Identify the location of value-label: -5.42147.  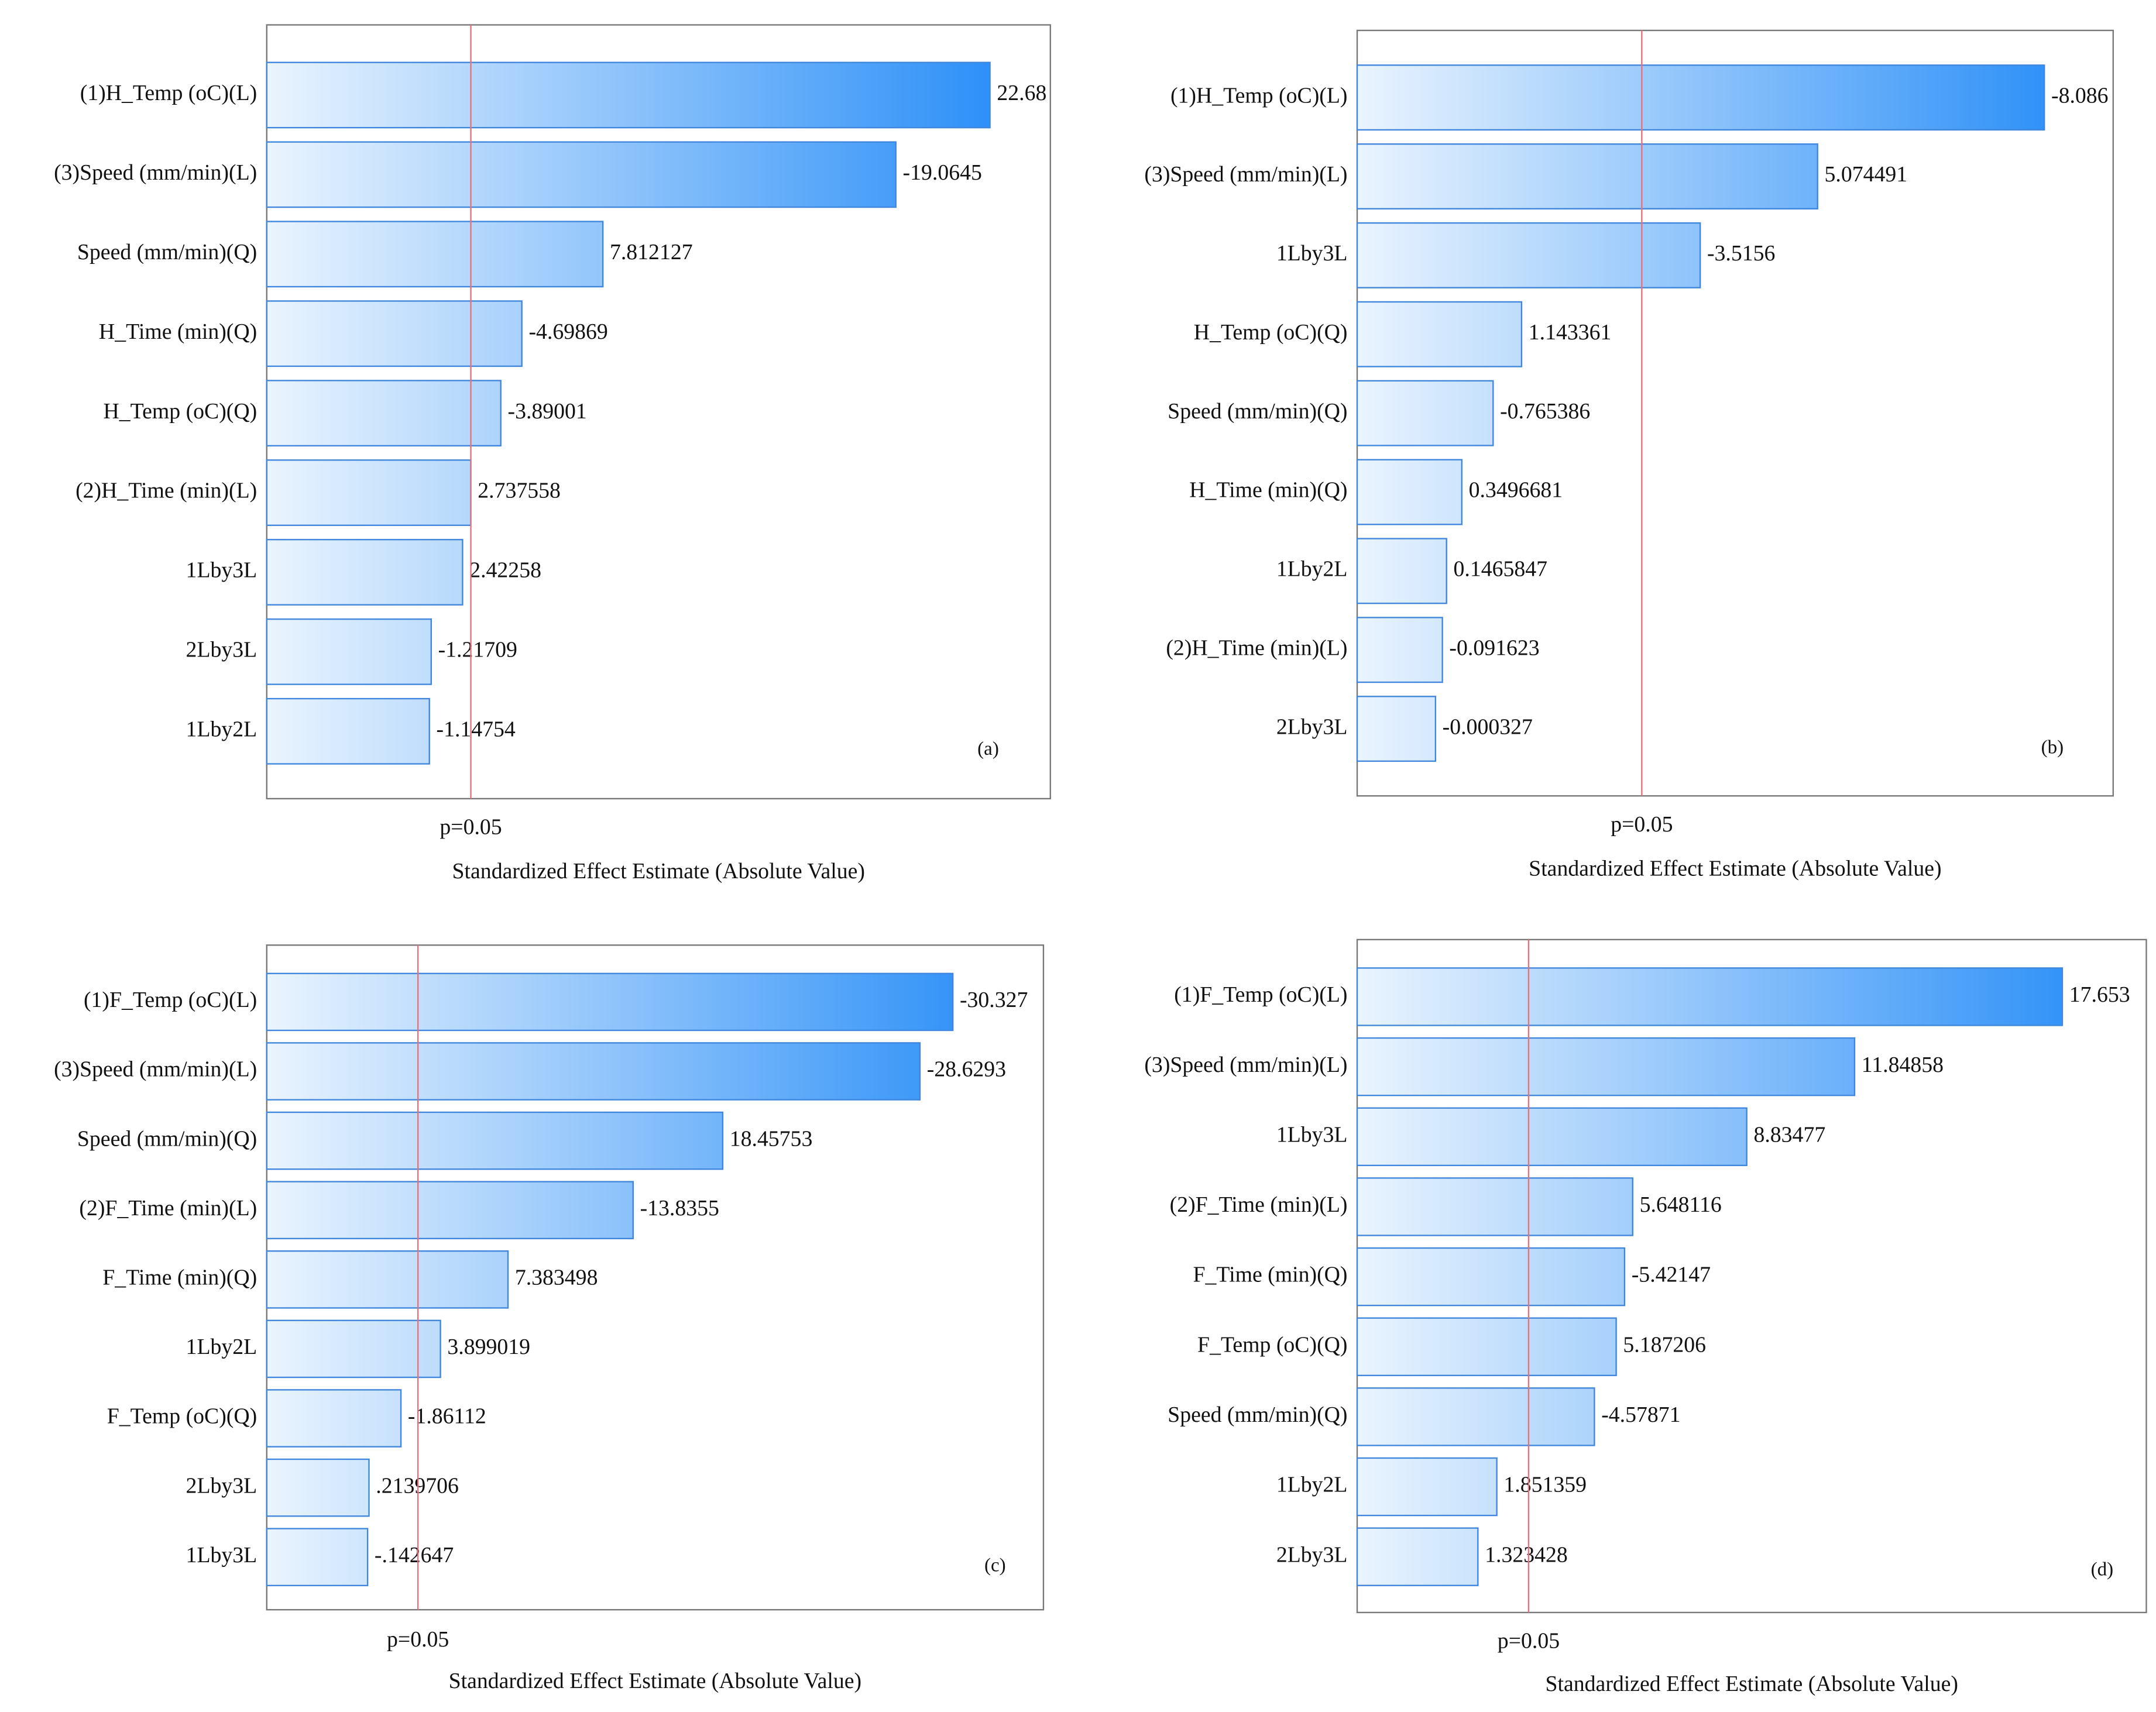
(1672, 1275).